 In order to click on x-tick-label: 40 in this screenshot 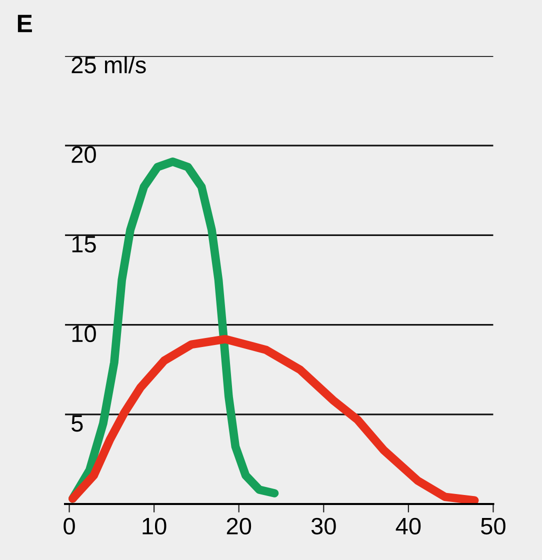, I will do `click(408, 526)`.